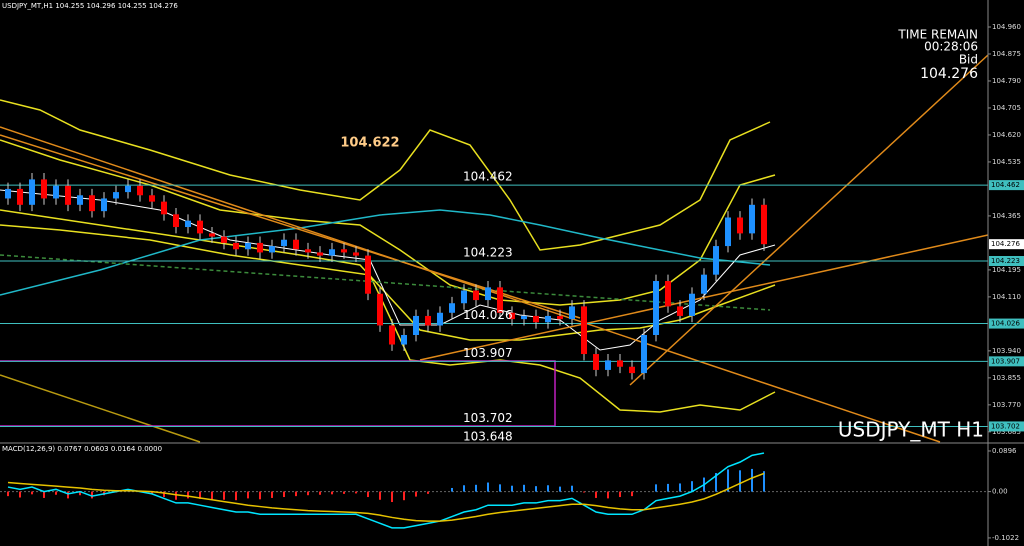  Describe the element at coordinates (488, 437) in the screenshot. I see `low-marker: 103.648` at that location.